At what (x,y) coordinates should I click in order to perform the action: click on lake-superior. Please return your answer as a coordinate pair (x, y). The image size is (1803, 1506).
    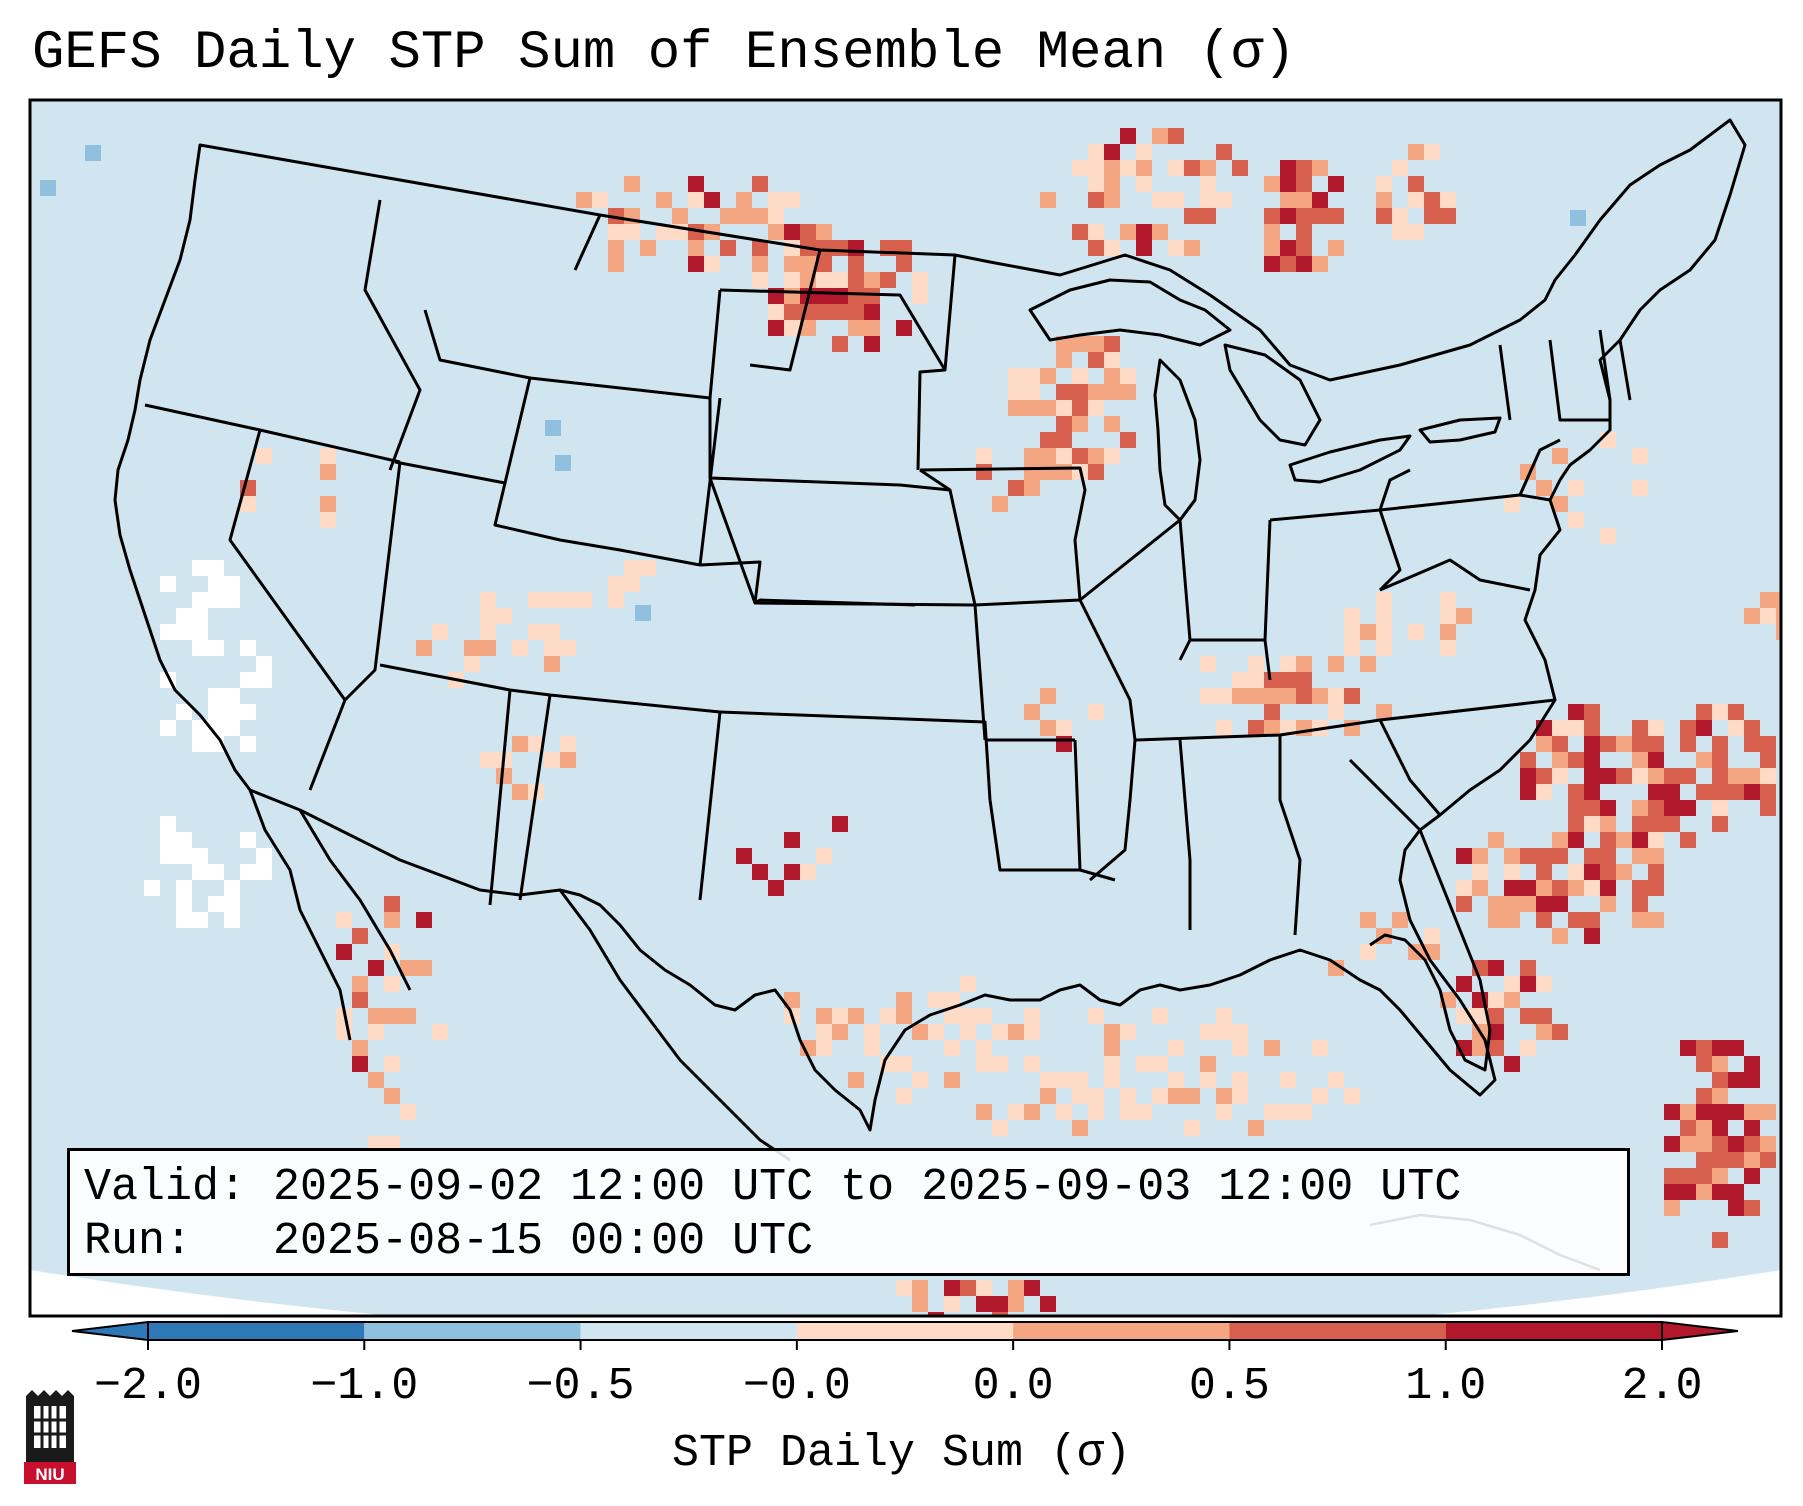
    Looking at the image, I should click on (1130, 312).